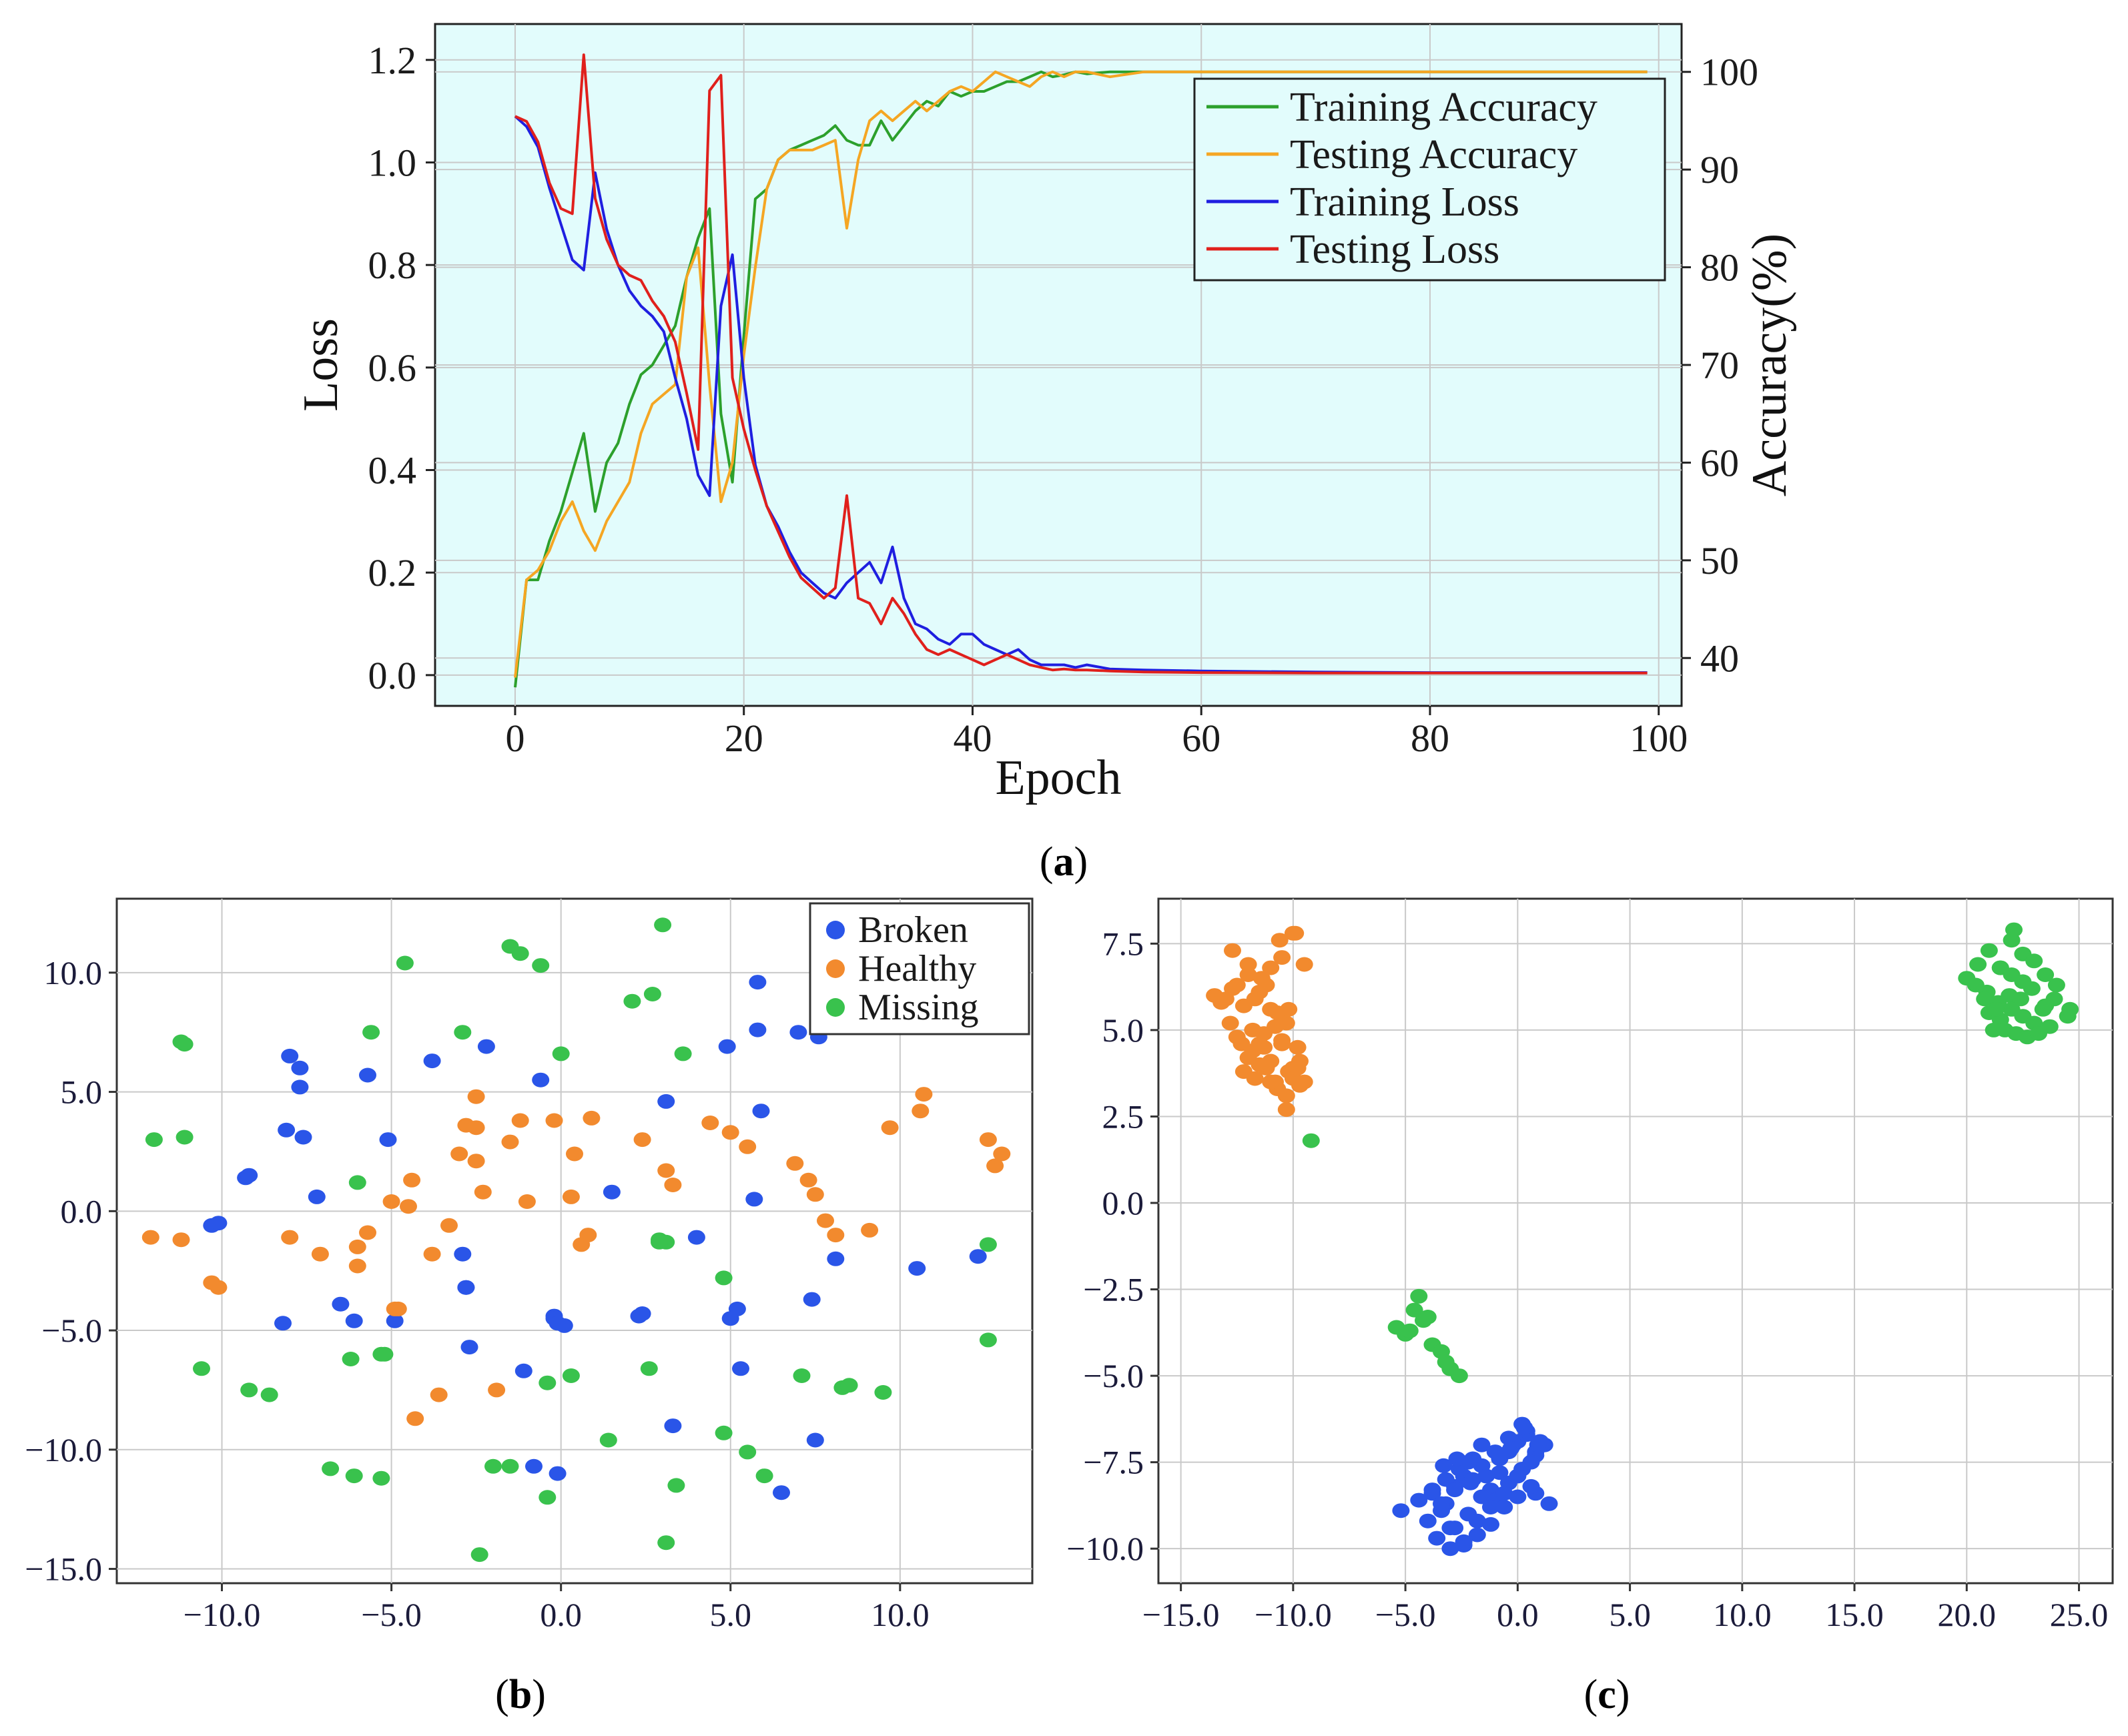 This screenshot has width=2128, height=1736. I want to click on panel-b-tick-label-y: 10.0, so click(73, 972).